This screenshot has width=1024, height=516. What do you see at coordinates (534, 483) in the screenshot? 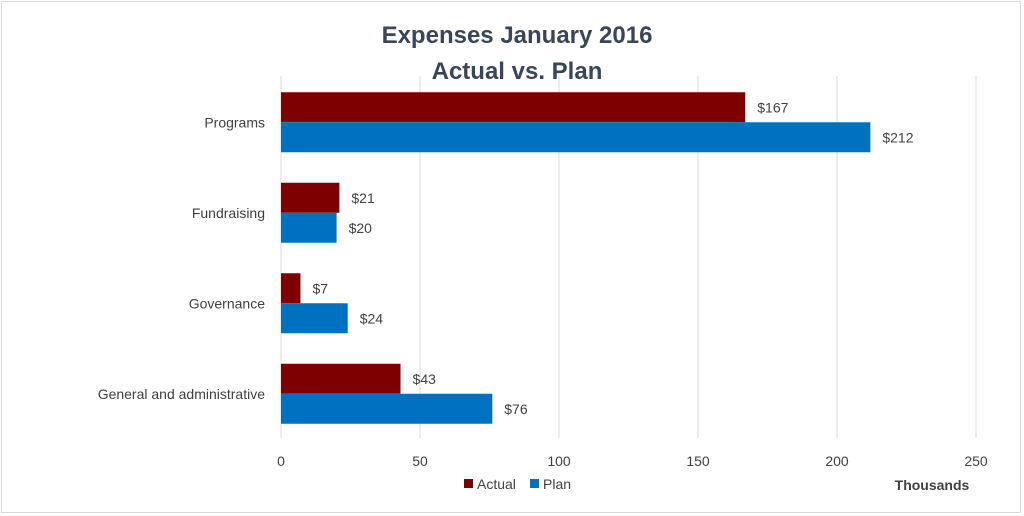
I see `legend-swatch-plan` at bounding box center [534, 483].